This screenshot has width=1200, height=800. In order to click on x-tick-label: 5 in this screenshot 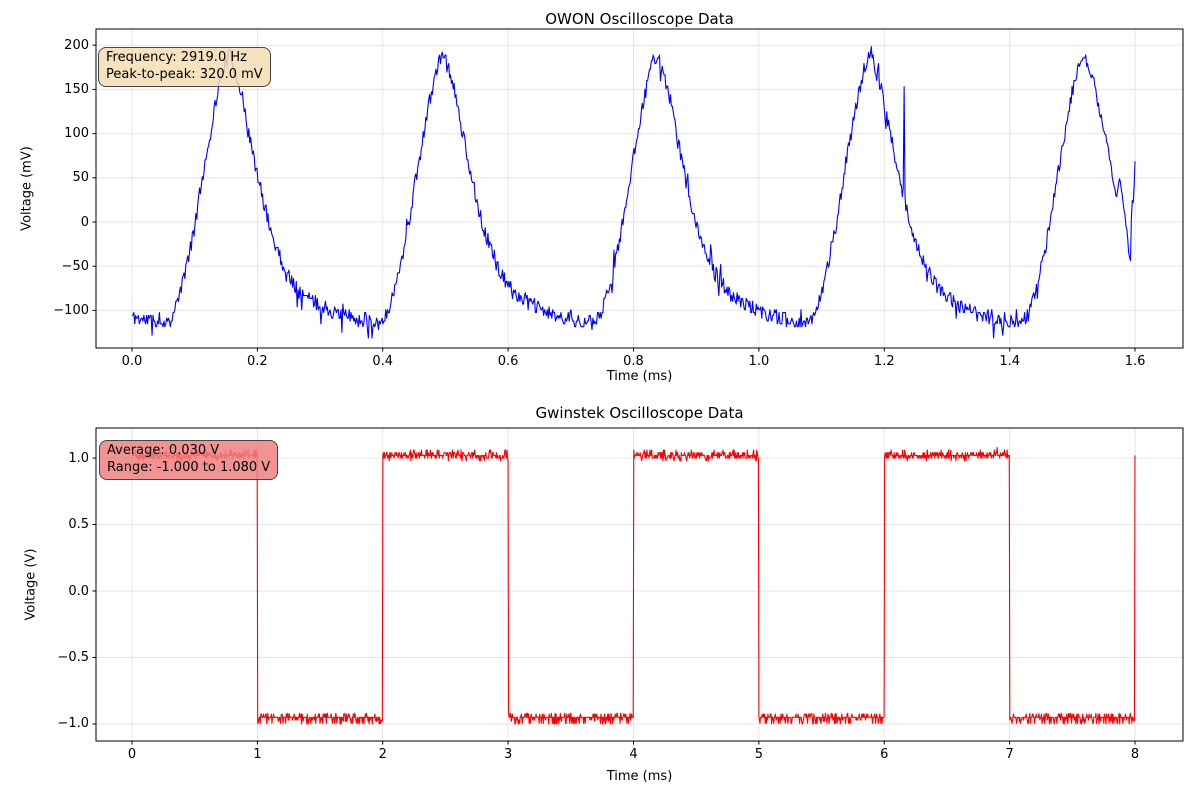, I will do `click(758, 754)`.